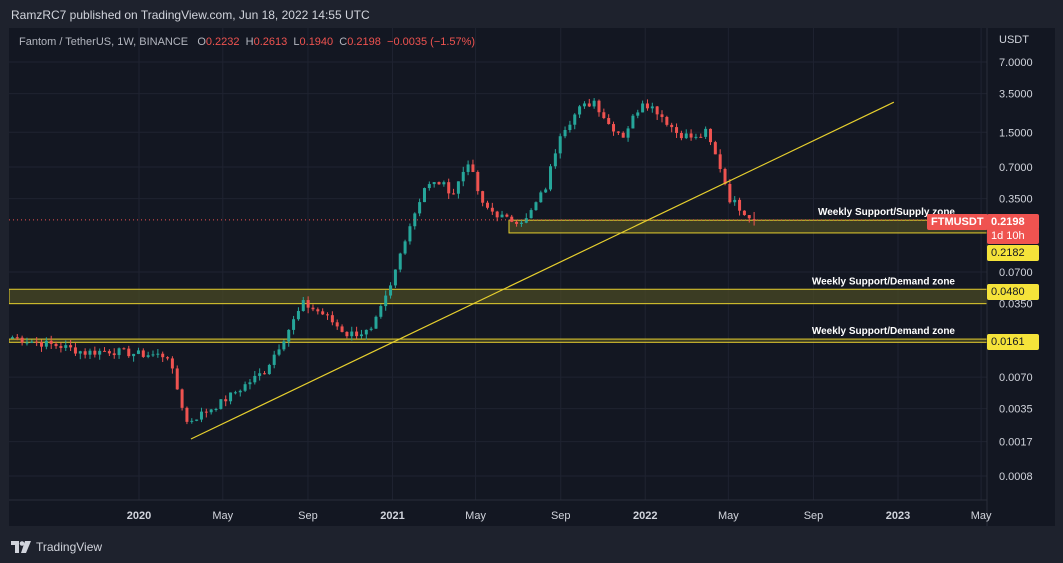 This screenshot has width=1063, height=563. Describe the element at coordinates (1016, 477) in the screenshot. I see `price-tick-label: 0.0008` at that location.